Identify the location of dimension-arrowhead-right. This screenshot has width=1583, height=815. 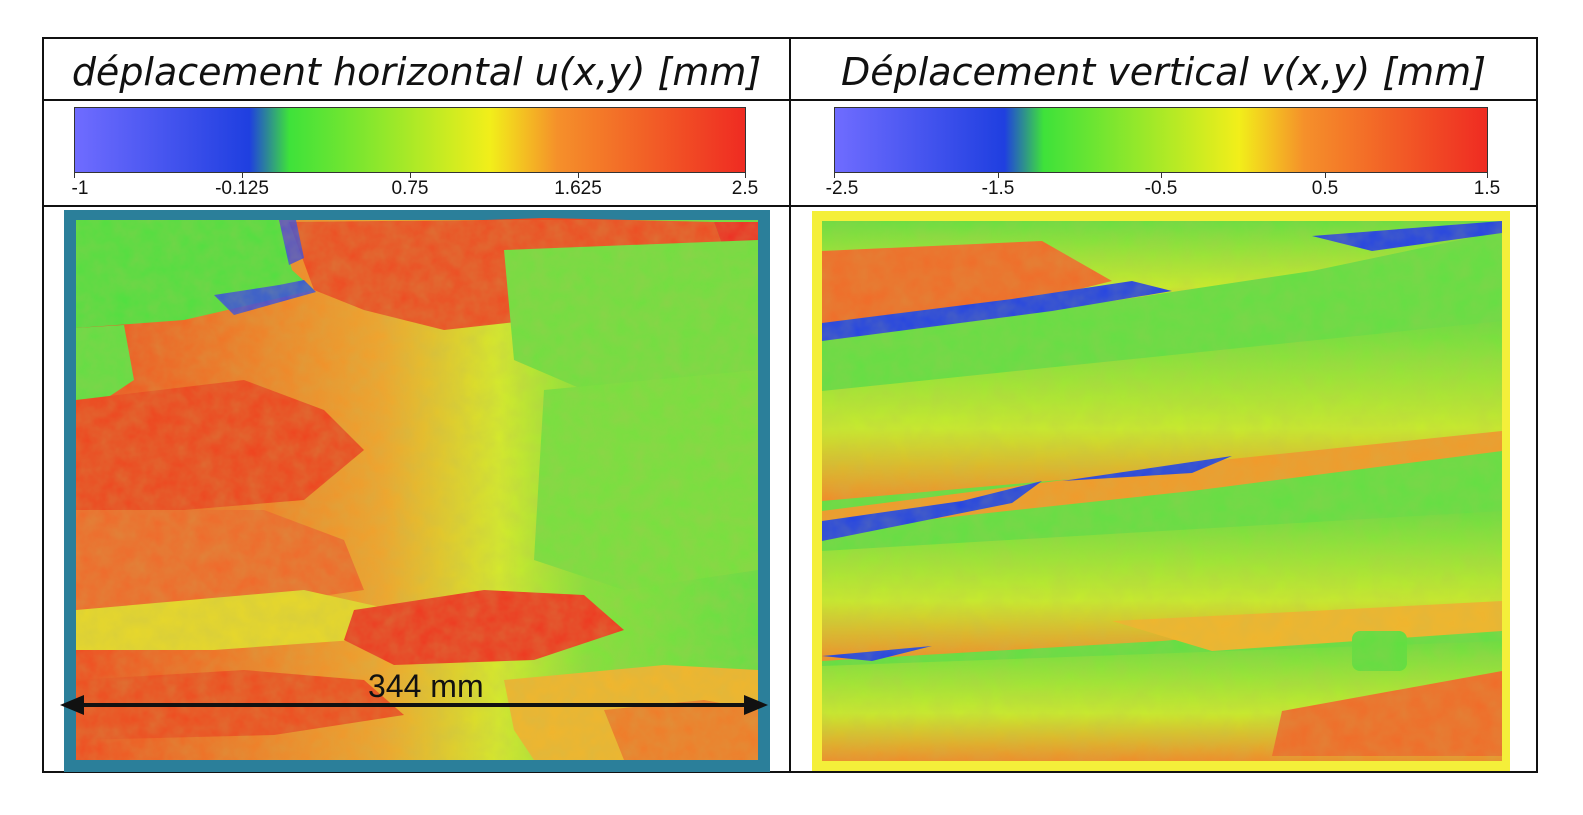
(756, 705).